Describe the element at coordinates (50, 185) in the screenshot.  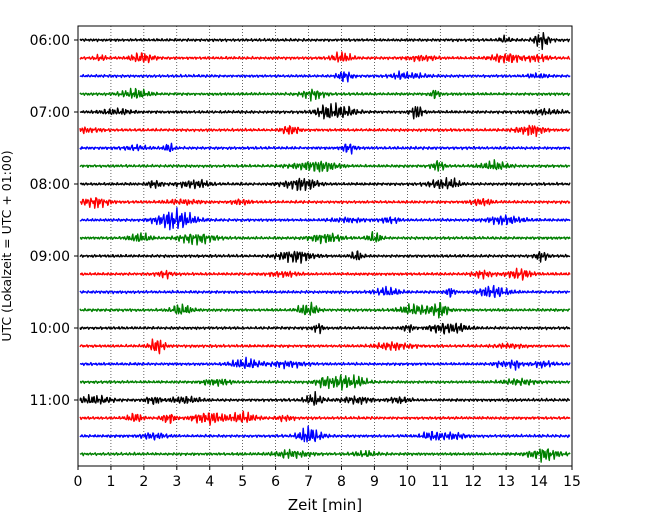
I see `y-tick-label: 08:00` at that location.